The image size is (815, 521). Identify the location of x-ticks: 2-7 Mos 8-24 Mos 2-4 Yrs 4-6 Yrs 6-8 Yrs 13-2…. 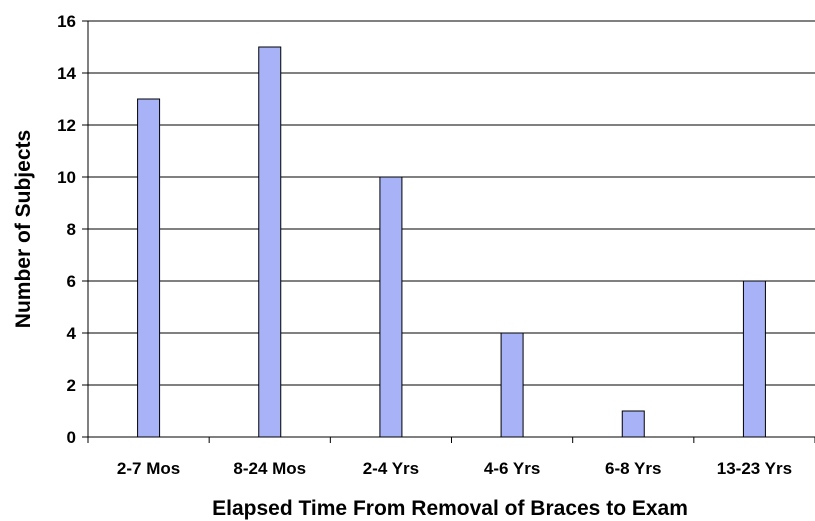
(451, 457).